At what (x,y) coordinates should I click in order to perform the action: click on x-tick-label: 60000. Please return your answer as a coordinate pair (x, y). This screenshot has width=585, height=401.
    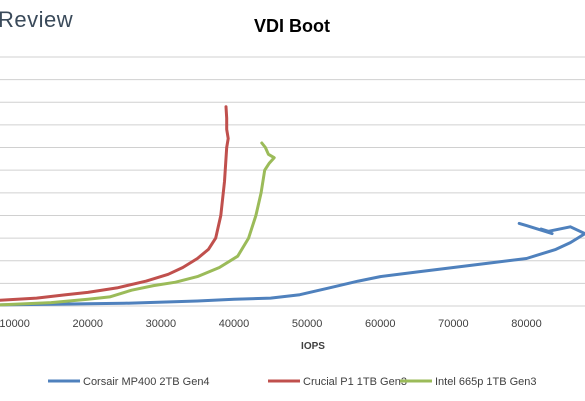
    Looking at the image, I should click on (380, 324).